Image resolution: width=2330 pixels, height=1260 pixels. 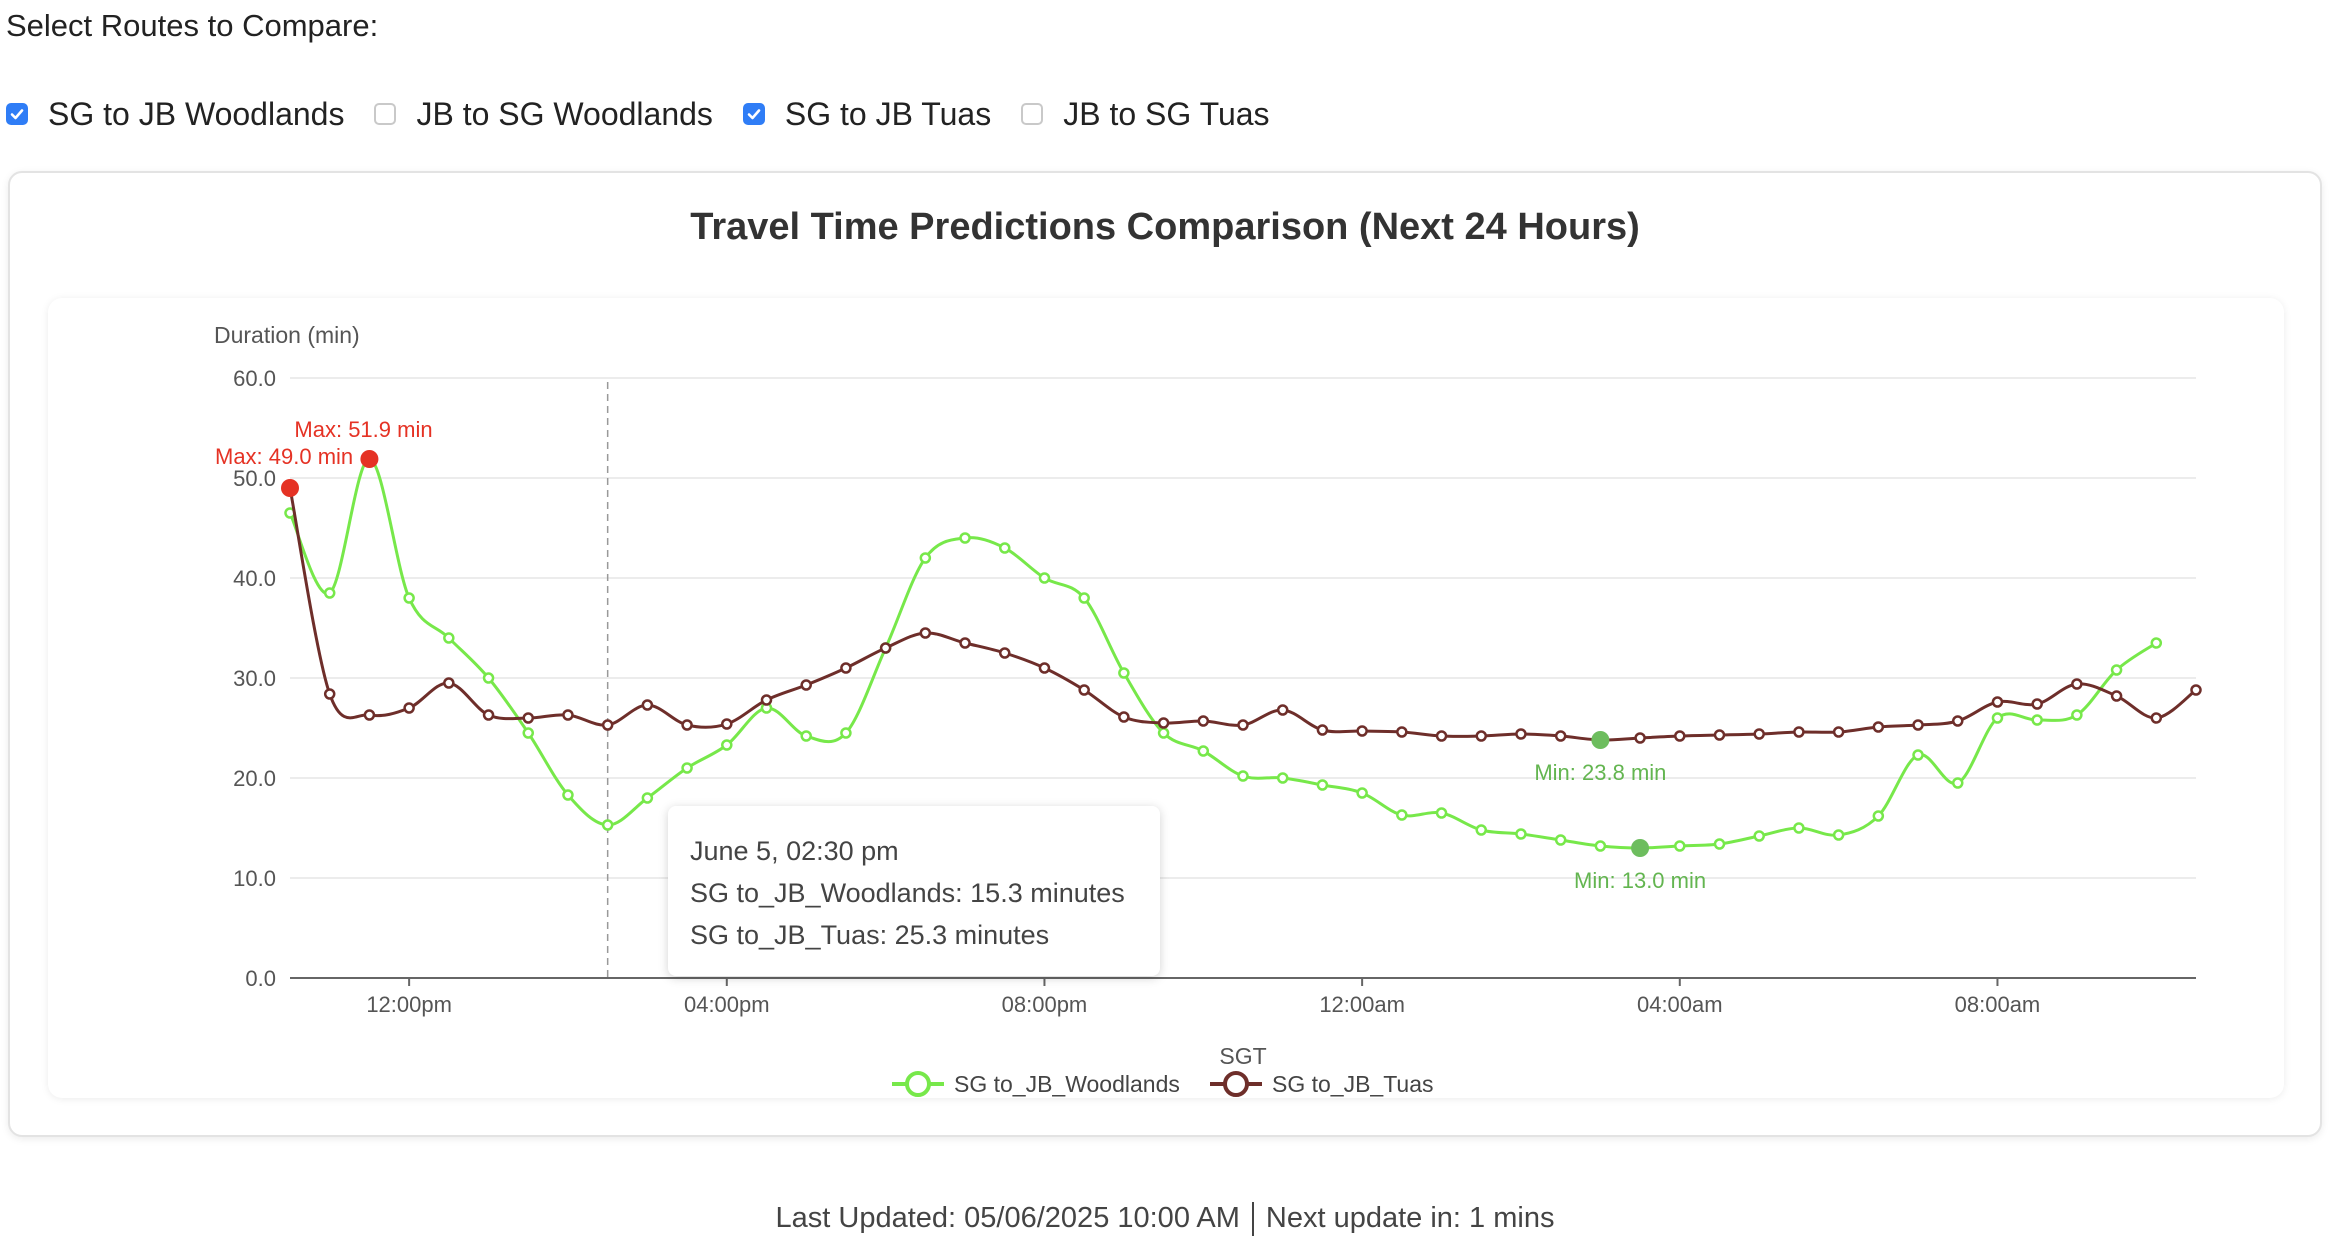 What do you see at coordinates (369, 459) in the screenshot?
I see `max-marker-woodlands` at bounding box center [369, 459].